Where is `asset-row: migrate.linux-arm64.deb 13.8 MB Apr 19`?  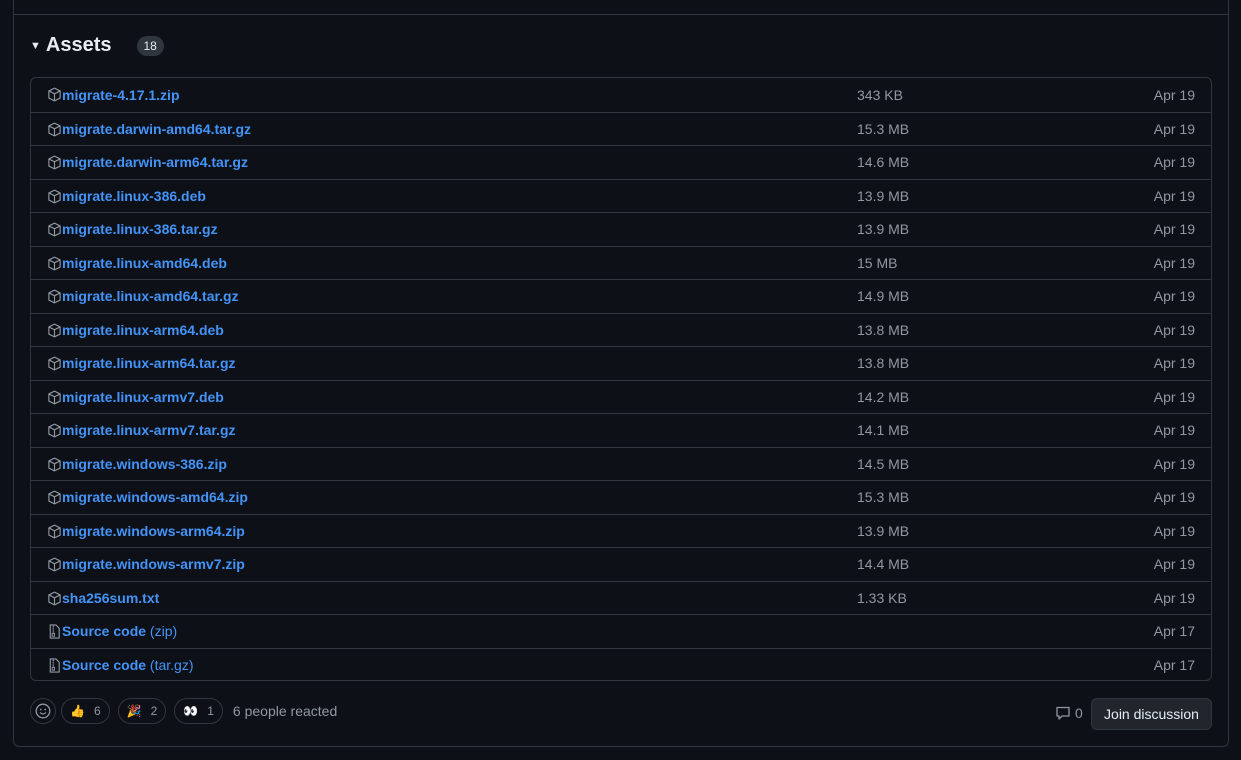 asset-row: migrate.linux-arm64.deb 13.8 MB Apr 19 is located at coordinates (621, 329).